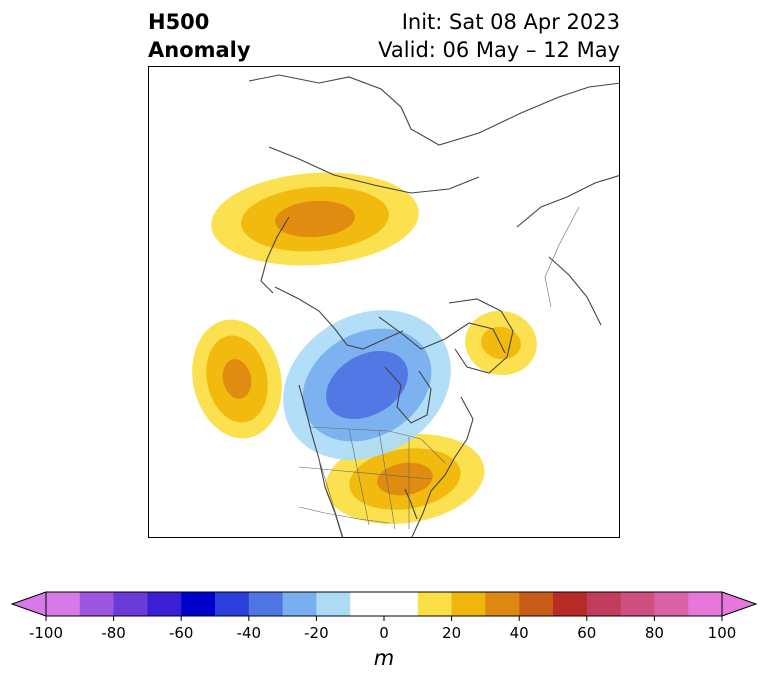 Image resolution: width=768 pixels, height=684 pixels. Describe the element at coordinates (374, 170) in the screenshot. I see `coastline-siberia` at that location.